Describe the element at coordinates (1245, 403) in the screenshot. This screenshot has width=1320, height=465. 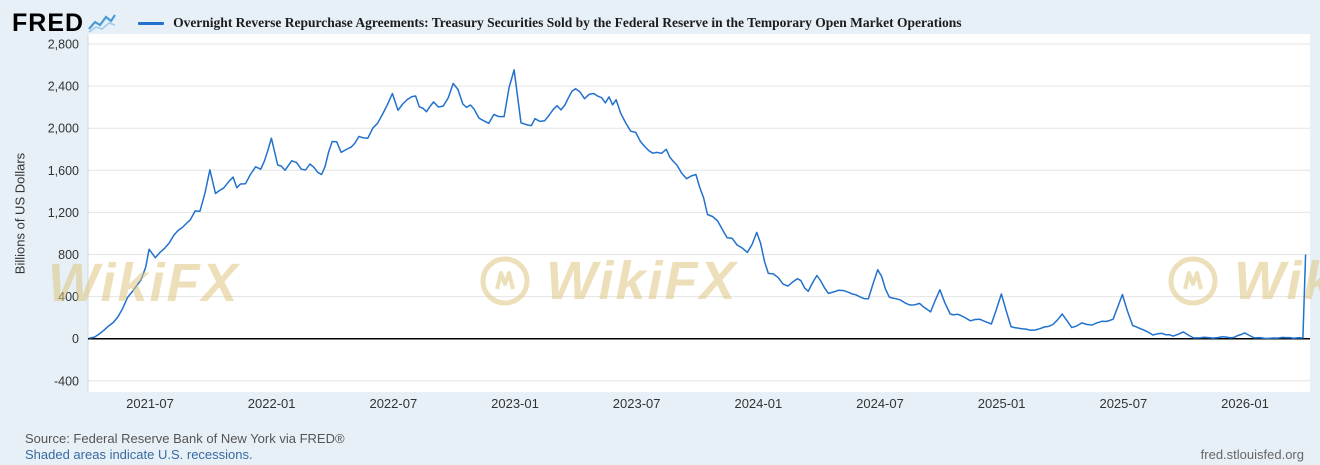
I see `x-tick-label: 2026-01` at that location.